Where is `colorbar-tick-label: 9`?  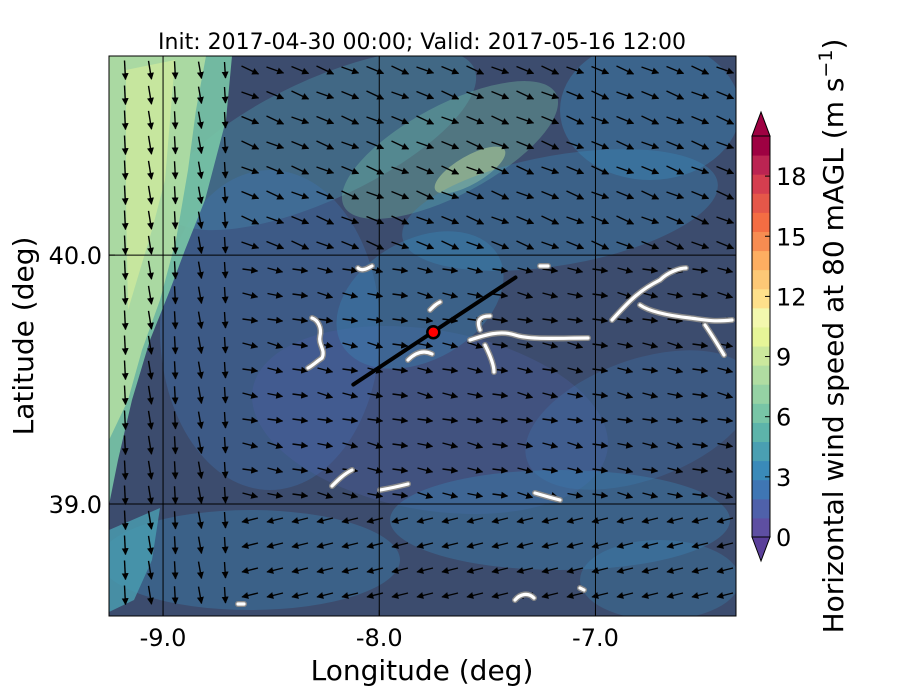 colorbar-tick-label: 9 is located at coordinates (783, 358).